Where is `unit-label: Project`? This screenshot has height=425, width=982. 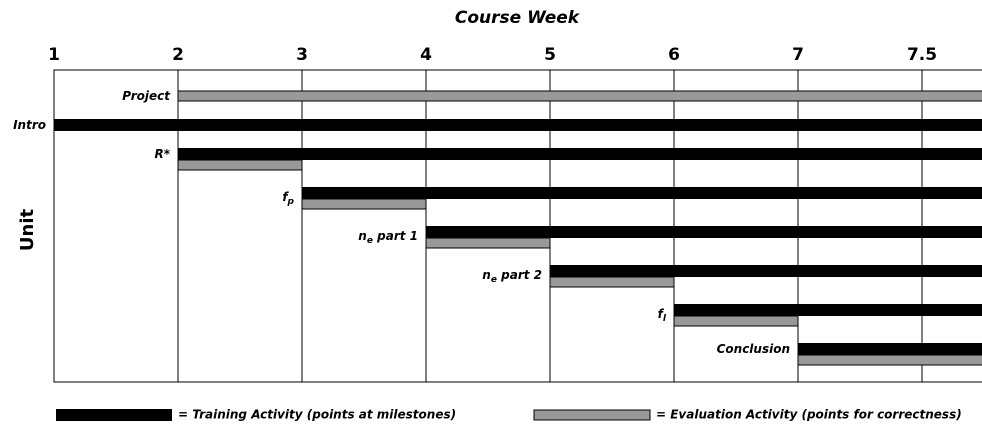 unit-label: Project is located at coordinates (146, 96).